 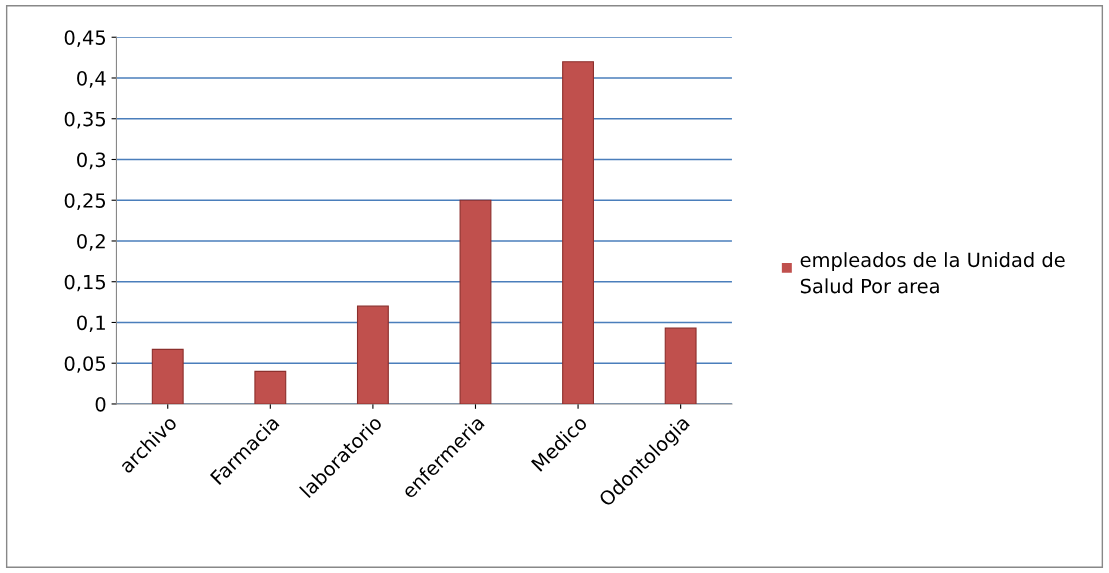 I want to click on y-tick-label: 0, so click(x=100, y=404).